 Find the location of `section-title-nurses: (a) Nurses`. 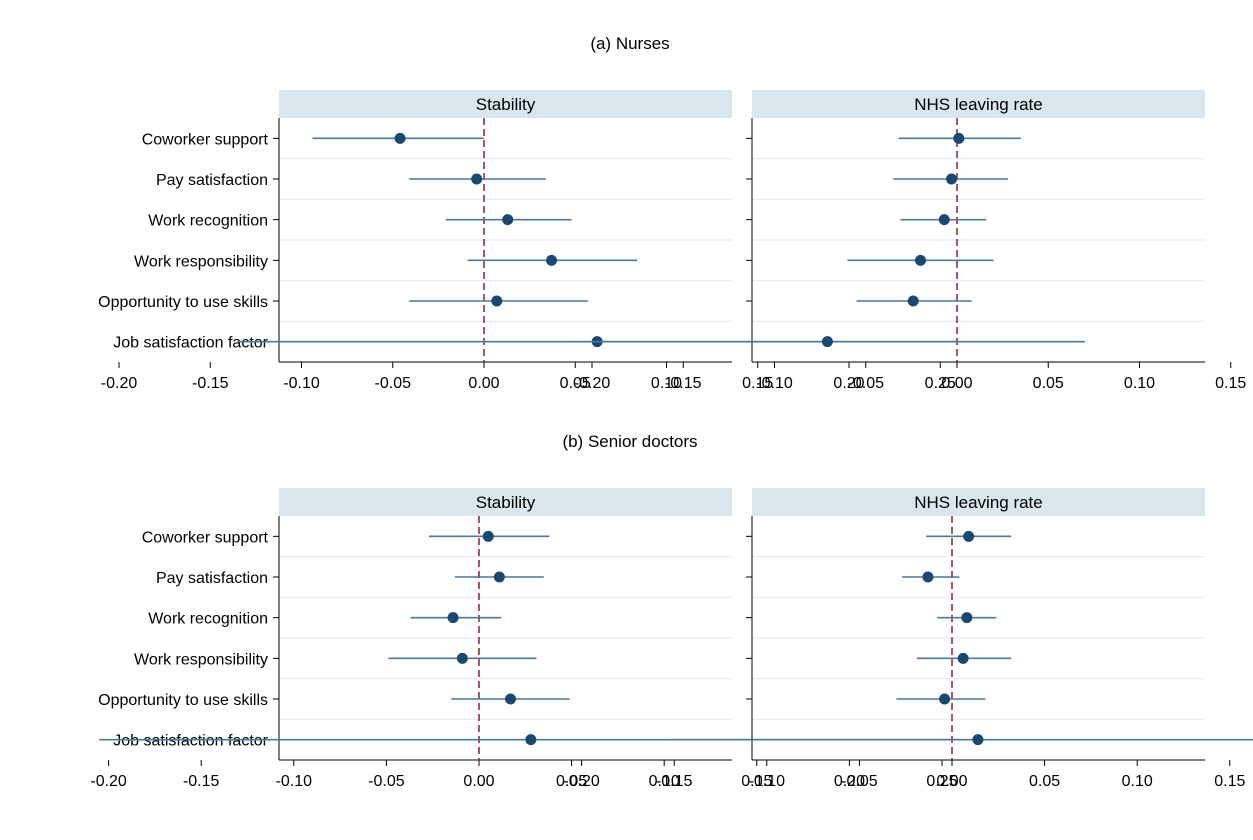

section-title-nurses: (a) Nurses is located at coordinates (629, 43).